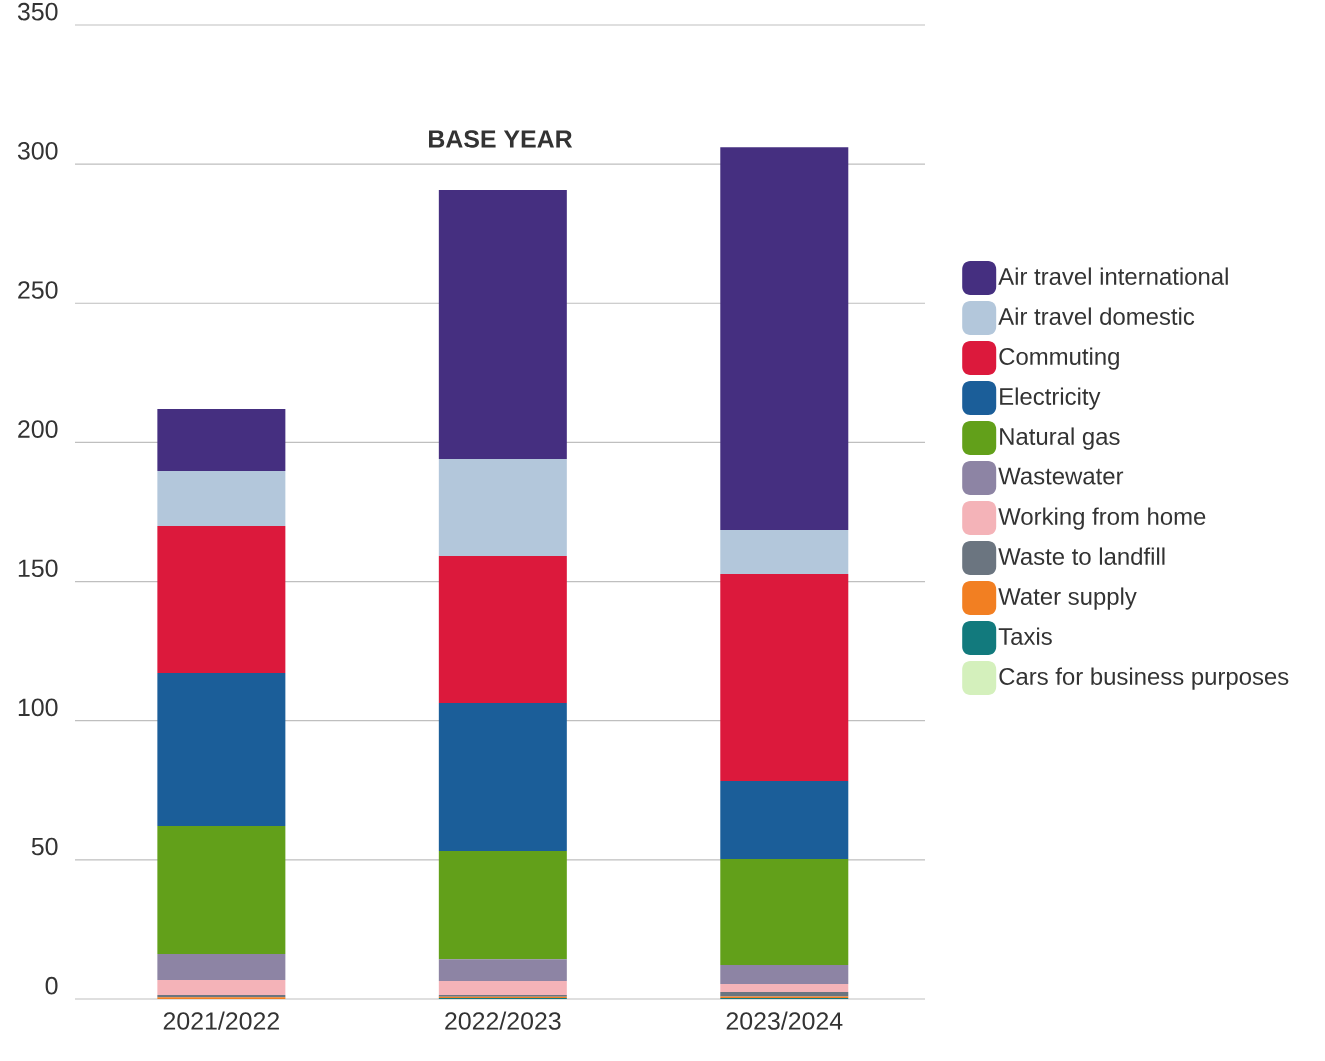  I want to click on legend-label: Wastewater, so click(1061, 476).